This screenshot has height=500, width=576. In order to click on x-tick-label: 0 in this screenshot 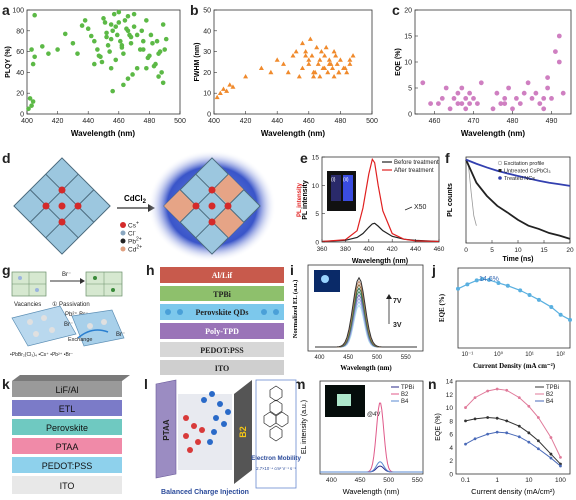, I will do `click(466, 250)`.